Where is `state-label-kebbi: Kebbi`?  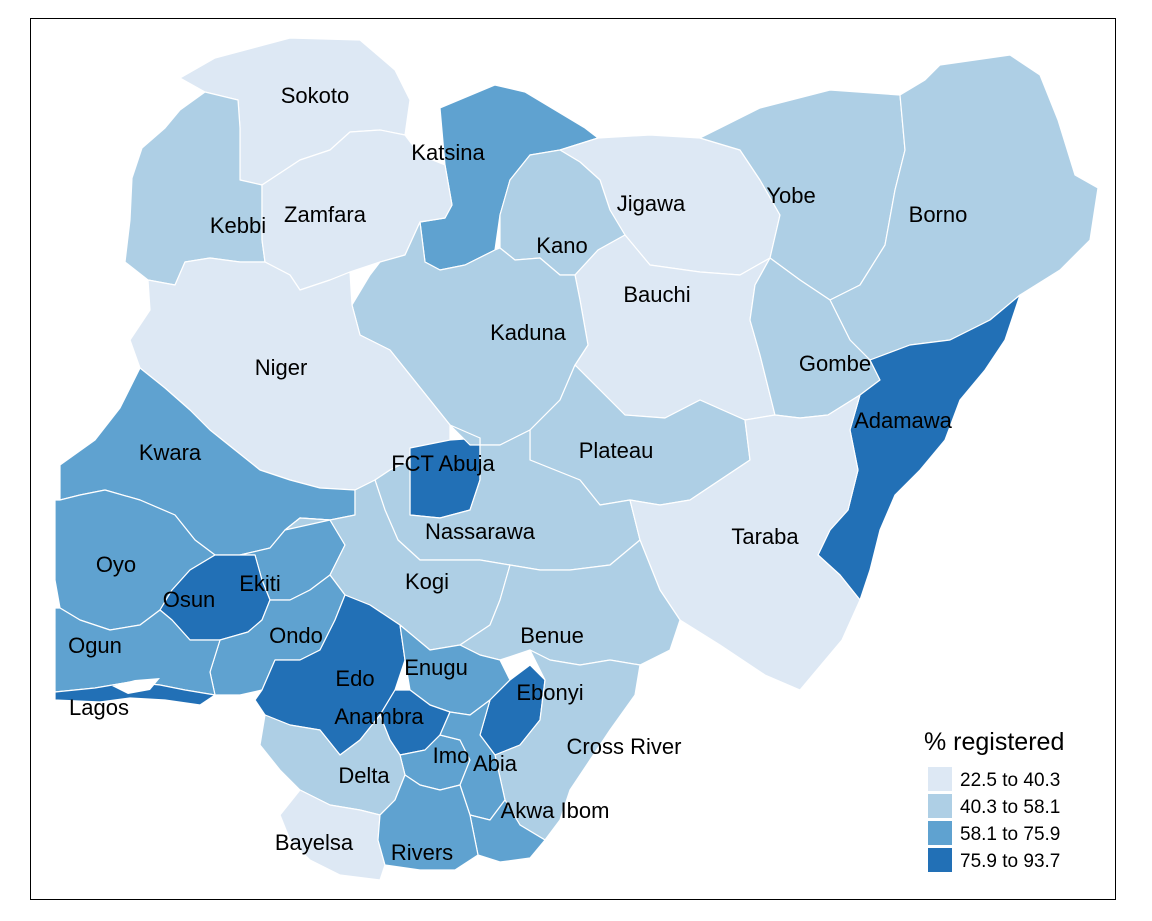
state-label-kebbi: Kebbi is located at coordinates (238, 225).